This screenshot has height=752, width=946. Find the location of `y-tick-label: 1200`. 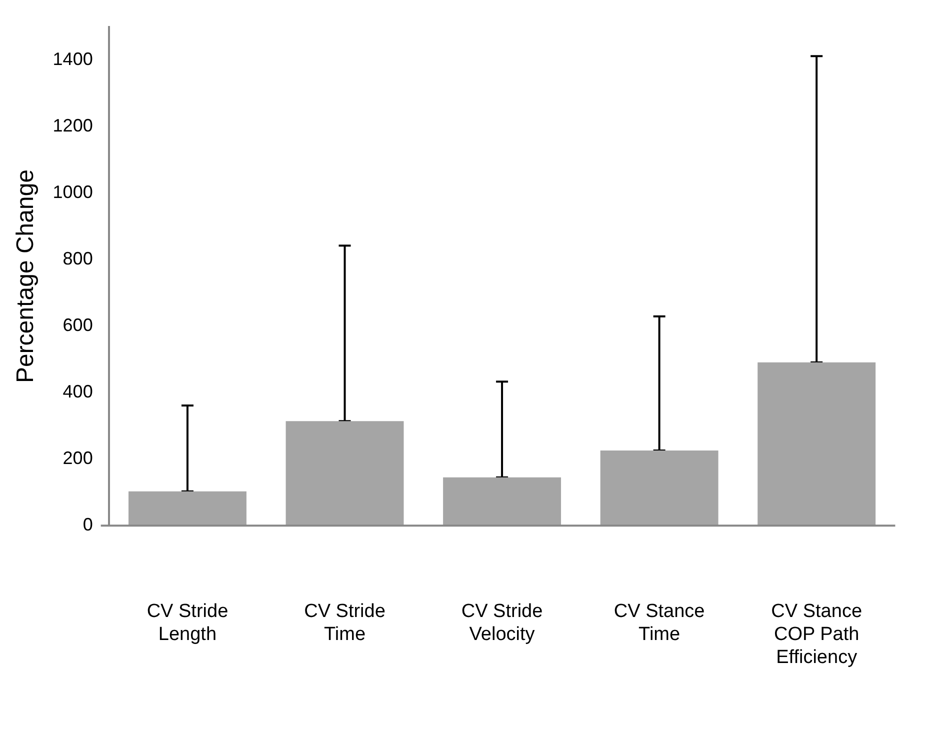

y-tick-label: 1200 is located at coordinates (72, 126).